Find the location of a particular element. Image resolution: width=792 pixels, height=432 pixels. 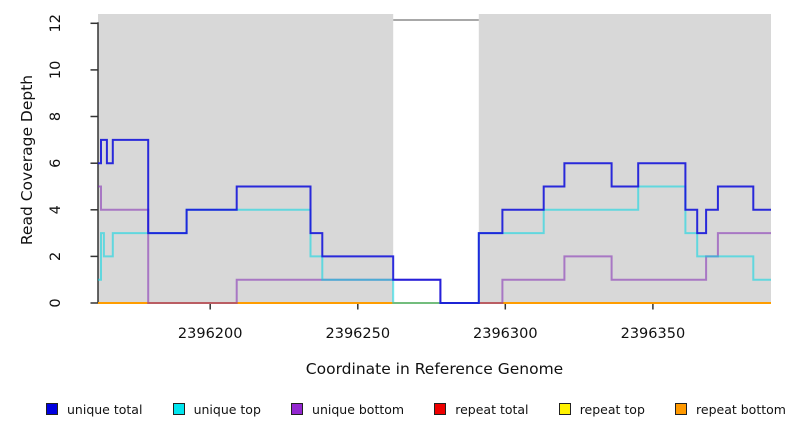

legend-label: unique total is located at coordinates (105, 409).